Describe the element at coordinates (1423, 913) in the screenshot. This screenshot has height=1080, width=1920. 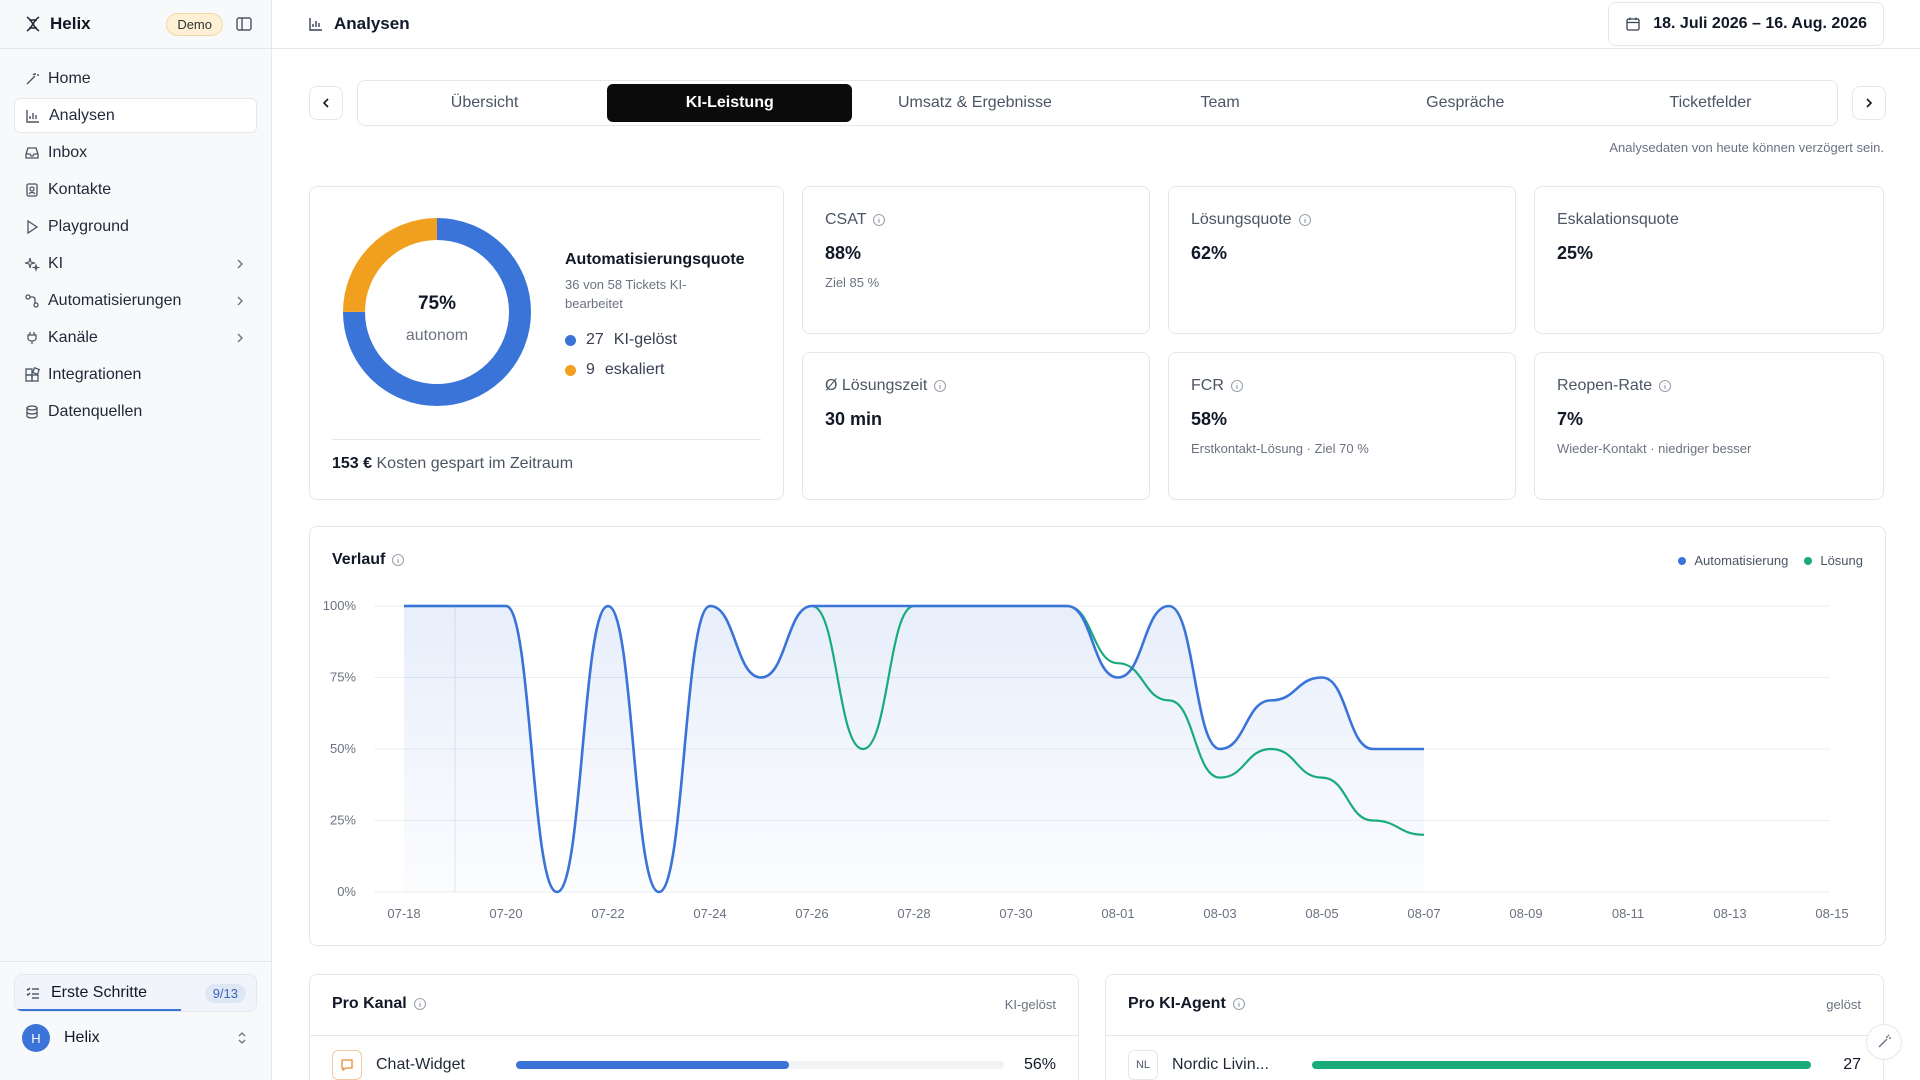
I see `x-tick-label: 08-07` at that location.